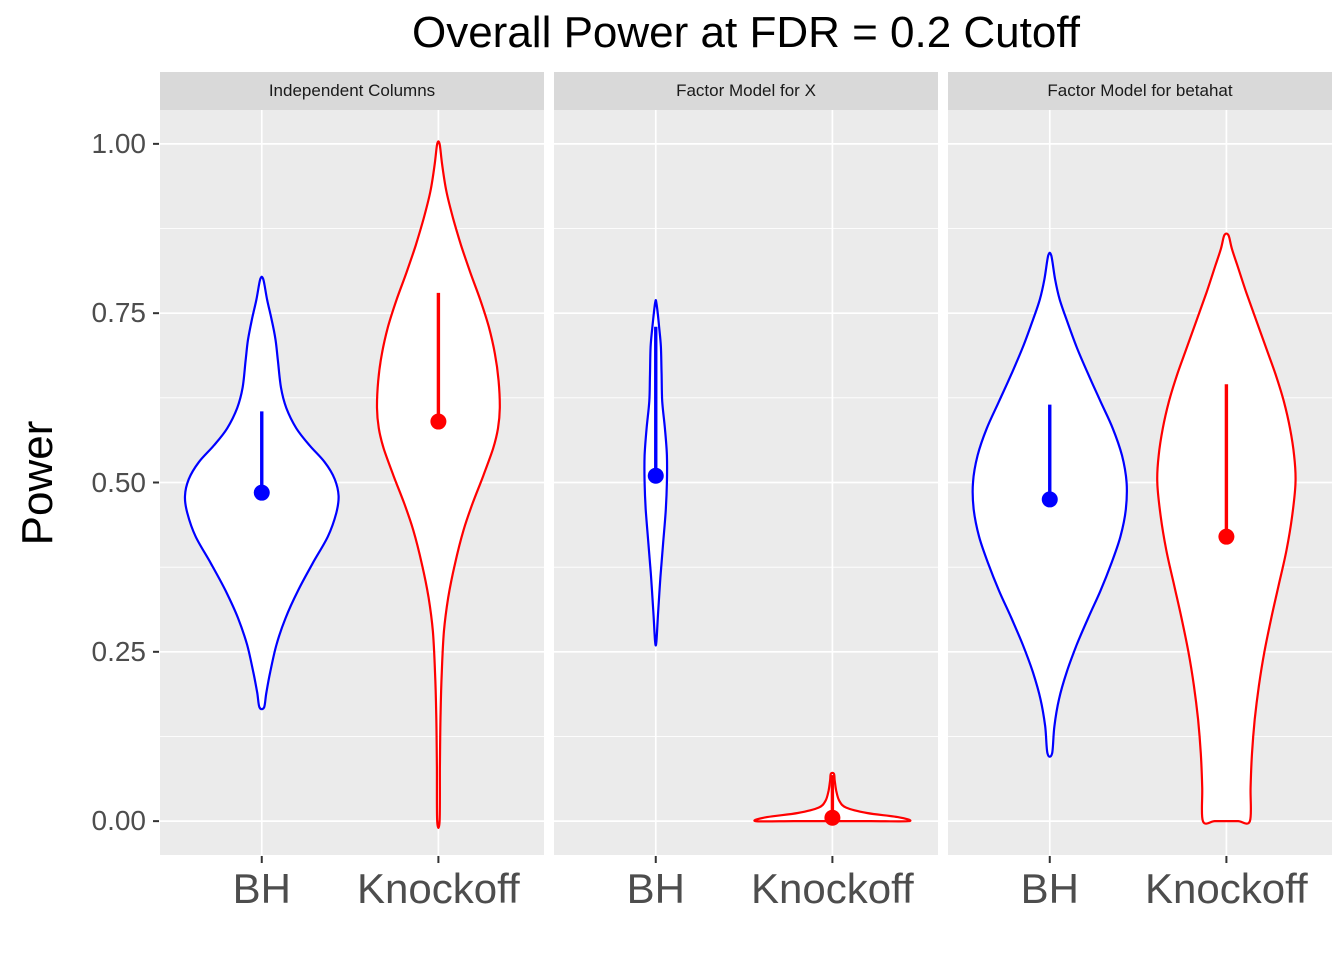 Image resolution: width=1344 pixels, height=960 pixels. Describe the element at coordinates (745, 32) in the screenshot. I see `plot-title: Overall Power at FDR = 0.2 Cutoff` at that location.